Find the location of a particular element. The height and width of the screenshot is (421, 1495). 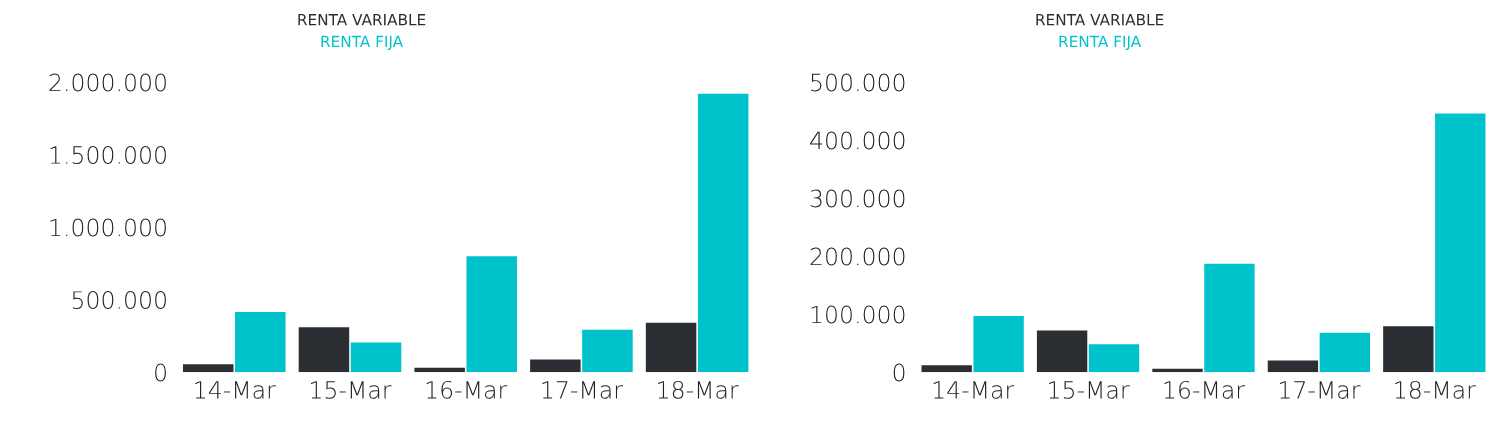

y-tick-label: 400.000 is located at coordinates (857, 140).